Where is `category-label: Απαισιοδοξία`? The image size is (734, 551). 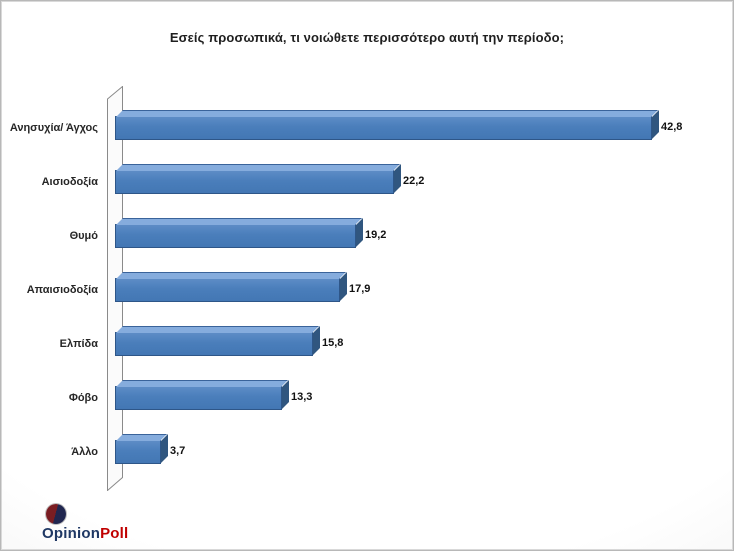
category-label: Απαισιοδοξία is located at coordinates (62, 289).